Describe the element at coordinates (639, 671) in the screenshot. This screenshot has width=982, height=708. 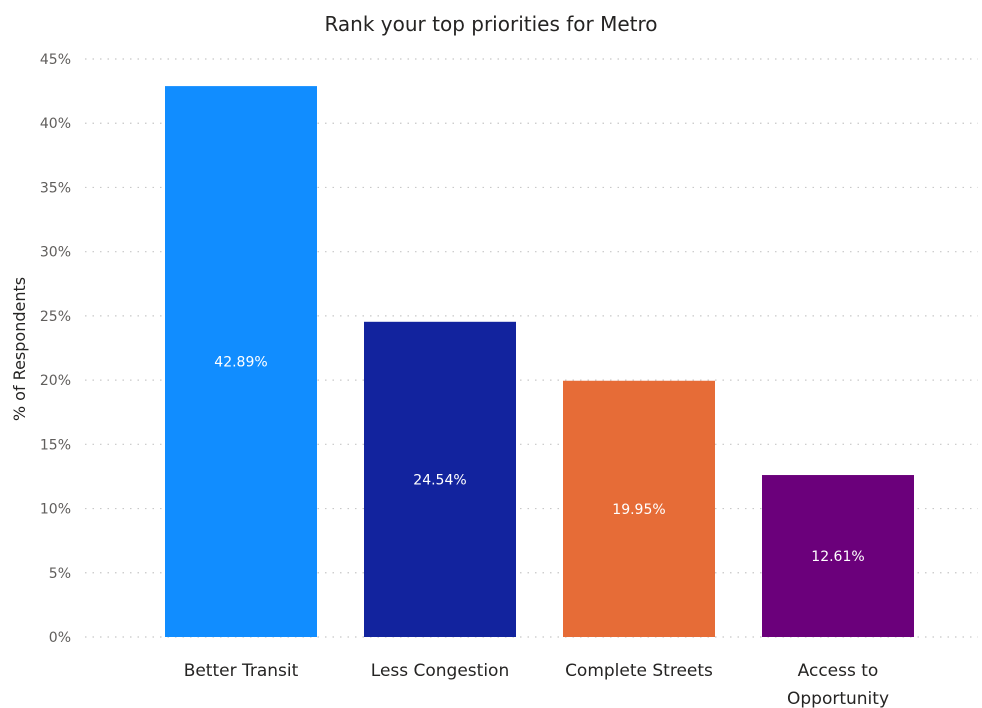
I see `x-tick-label: Complete Streets` at that location.